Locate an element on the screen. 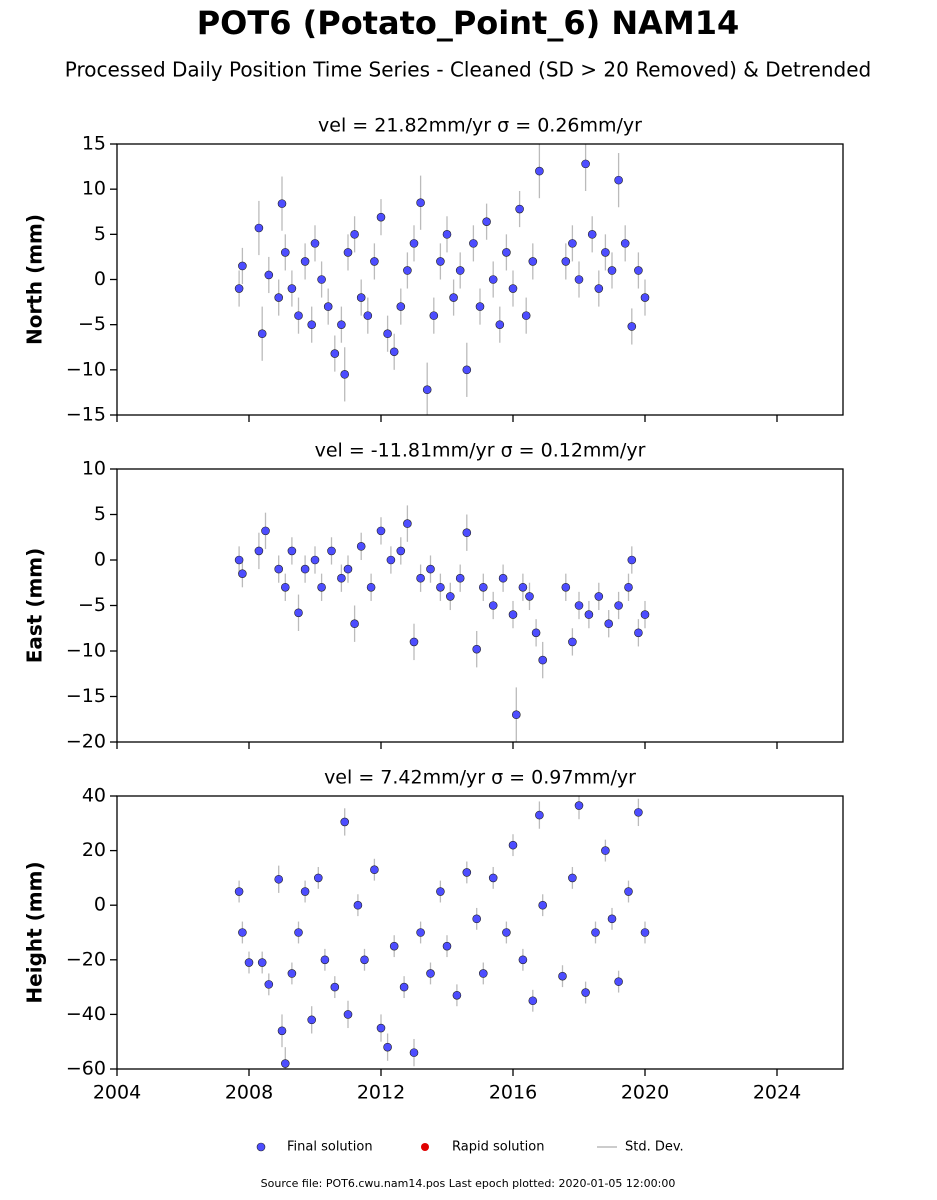 The width and height of the screenshot is (937, 1200). y-tick-label: 0 is located at coordinates (100, 560).